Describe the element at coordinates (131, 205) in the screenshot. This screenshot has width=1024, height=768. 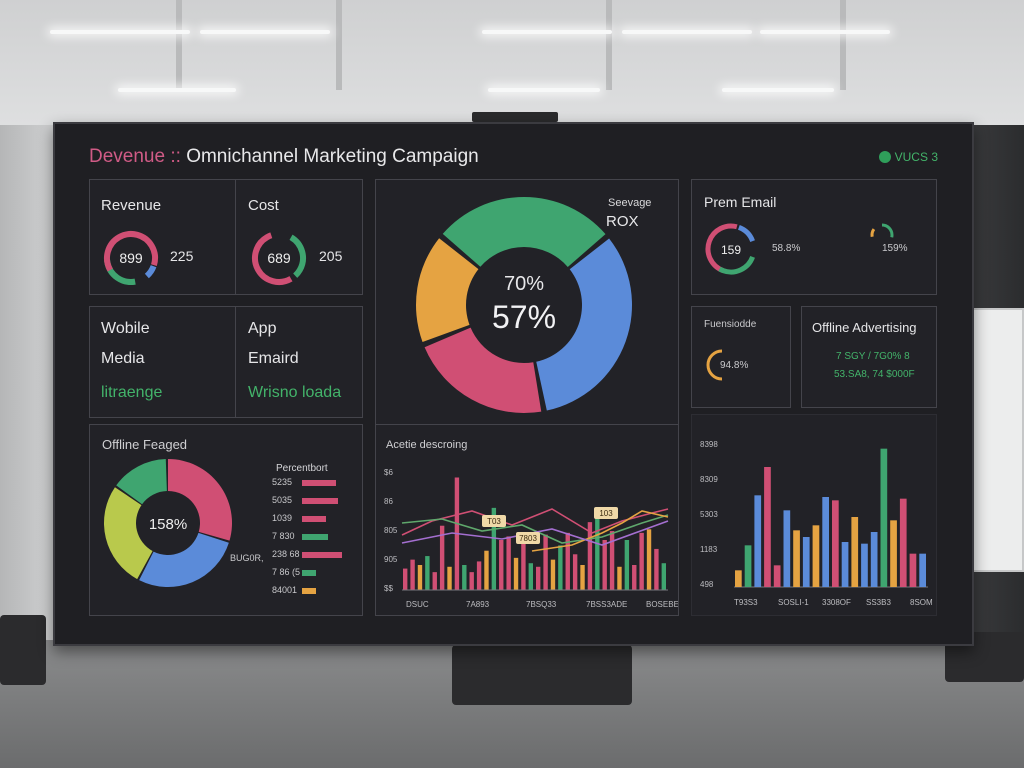
I see `revenue-label: Revenue` at that location.